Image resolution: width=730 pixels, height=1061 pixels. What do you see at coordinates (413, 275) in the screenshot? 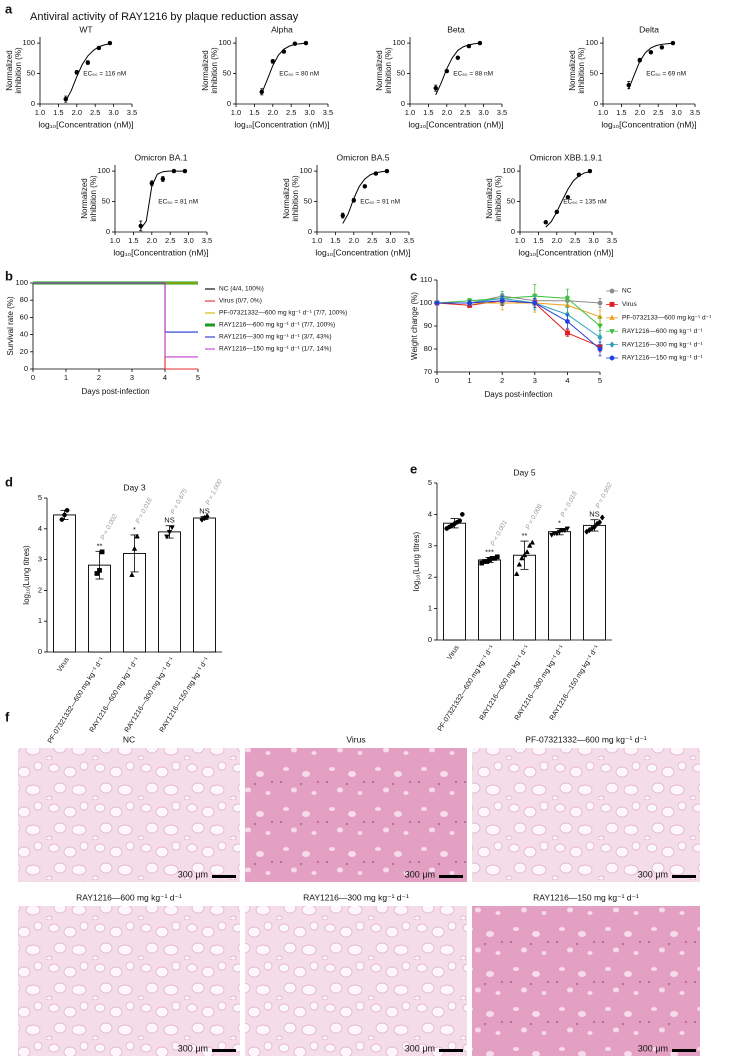
I see `panel-label: c` at bounding box center [413, 275].